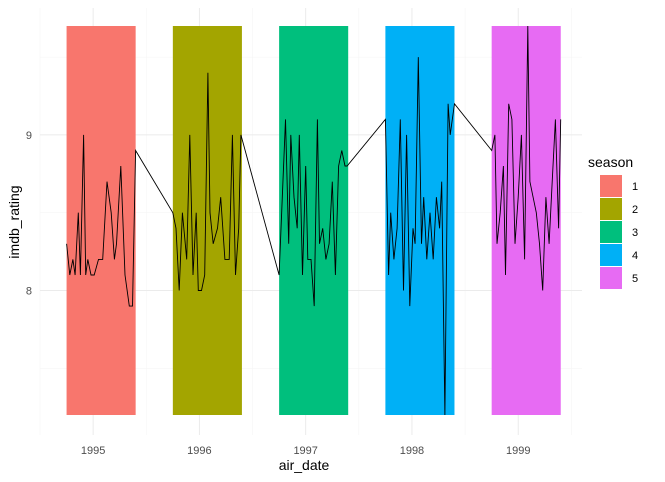  Describe the element at coordinates (304, 465) in the screenshot. I see `x-axis-title: air_date` at that location.